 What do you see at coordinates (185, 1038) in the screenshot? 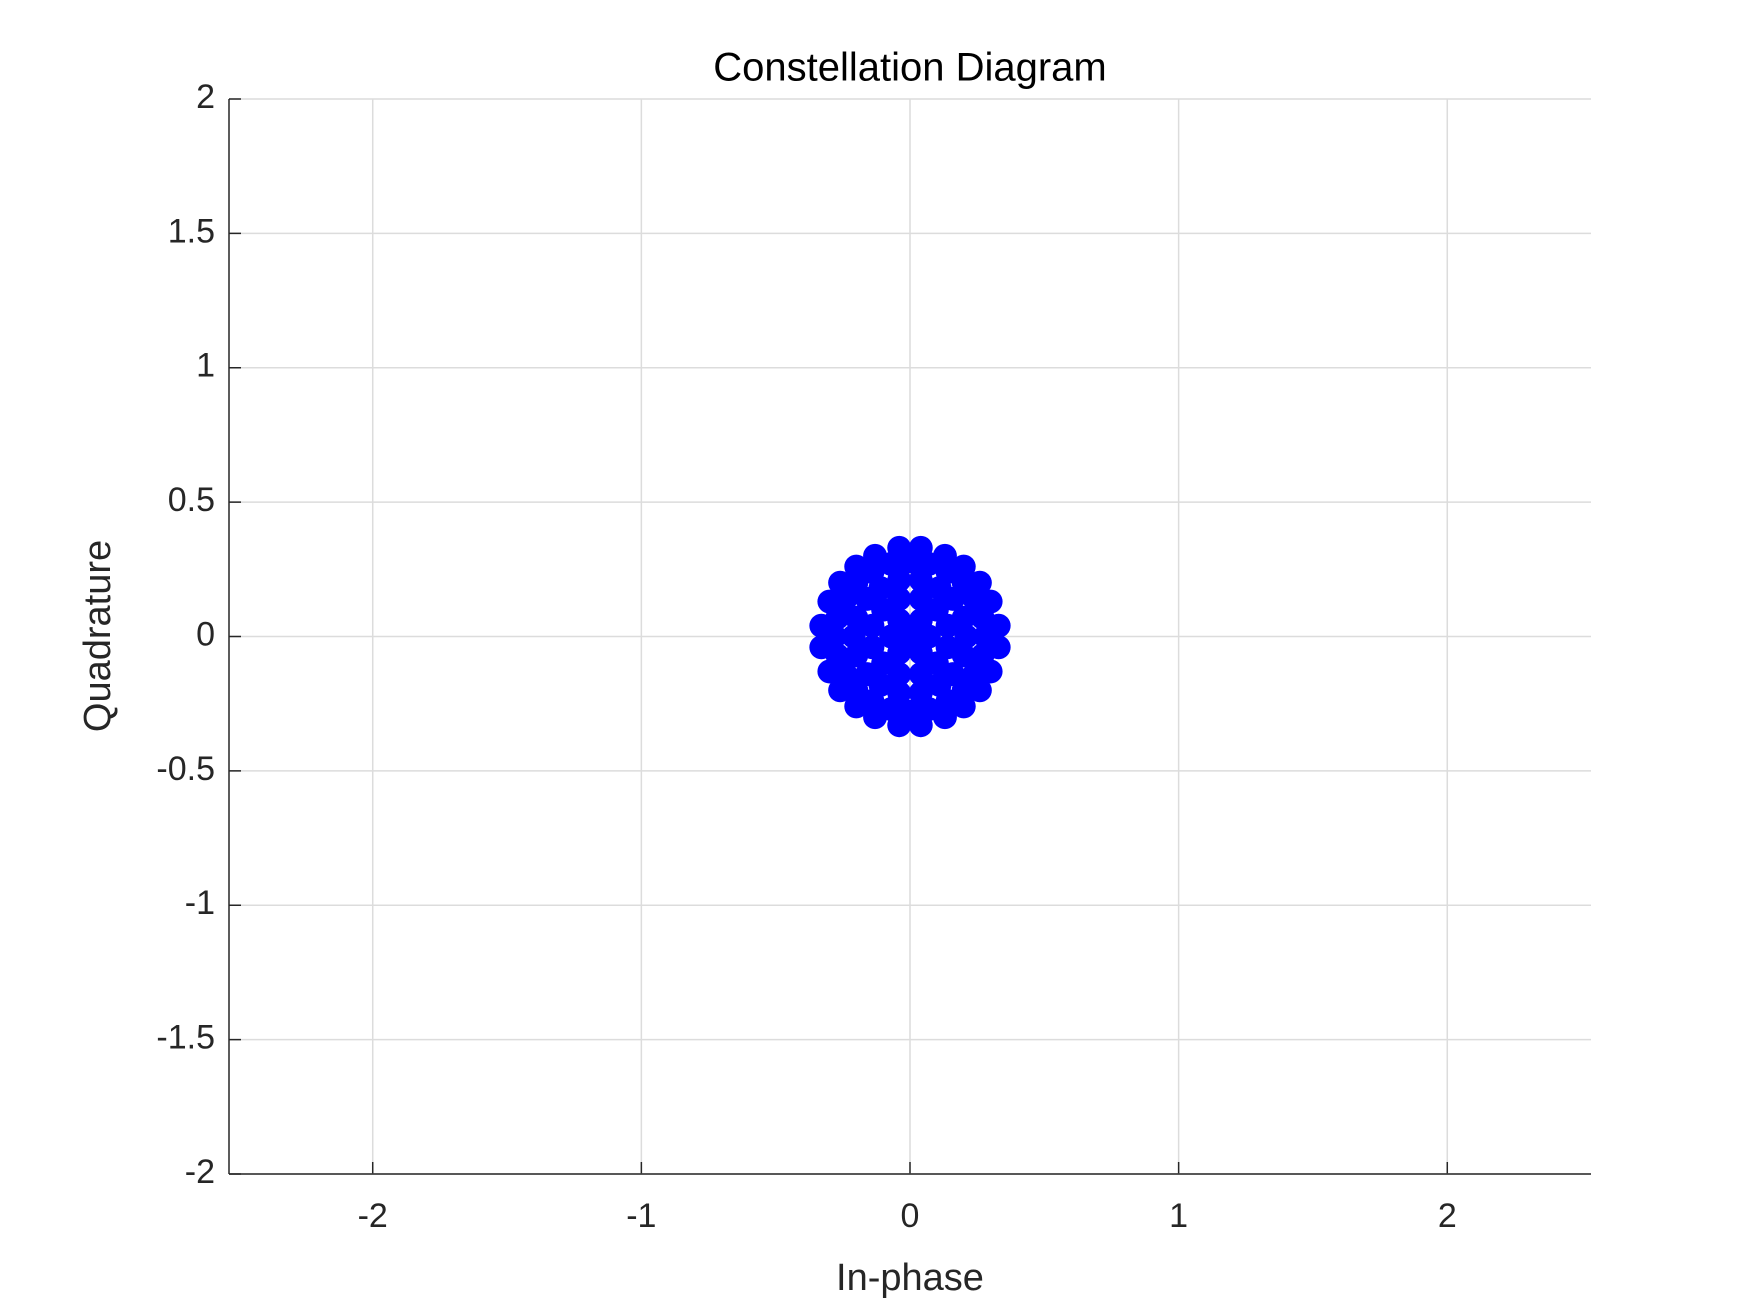
I see `y-tick-label: -1.5` at bounding box center [185, 1038].